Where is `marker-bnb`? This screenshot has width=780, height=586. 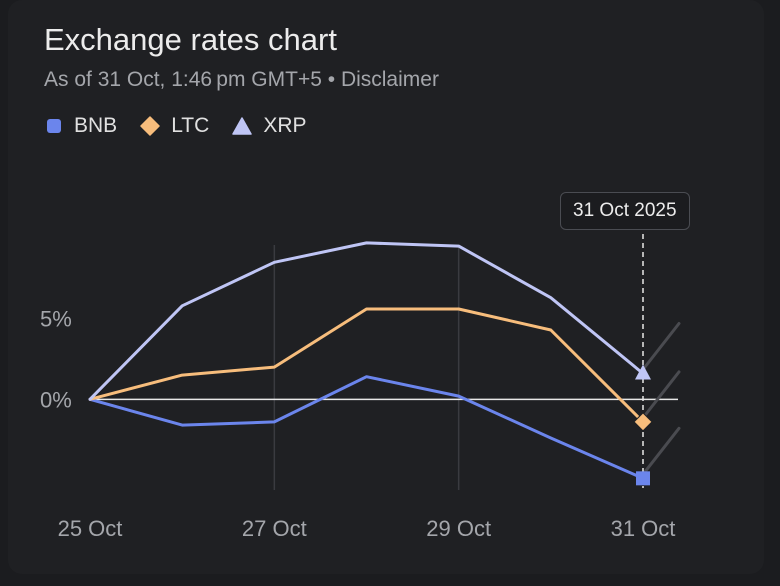
marker-bnb is located at coordinates (643, 478).